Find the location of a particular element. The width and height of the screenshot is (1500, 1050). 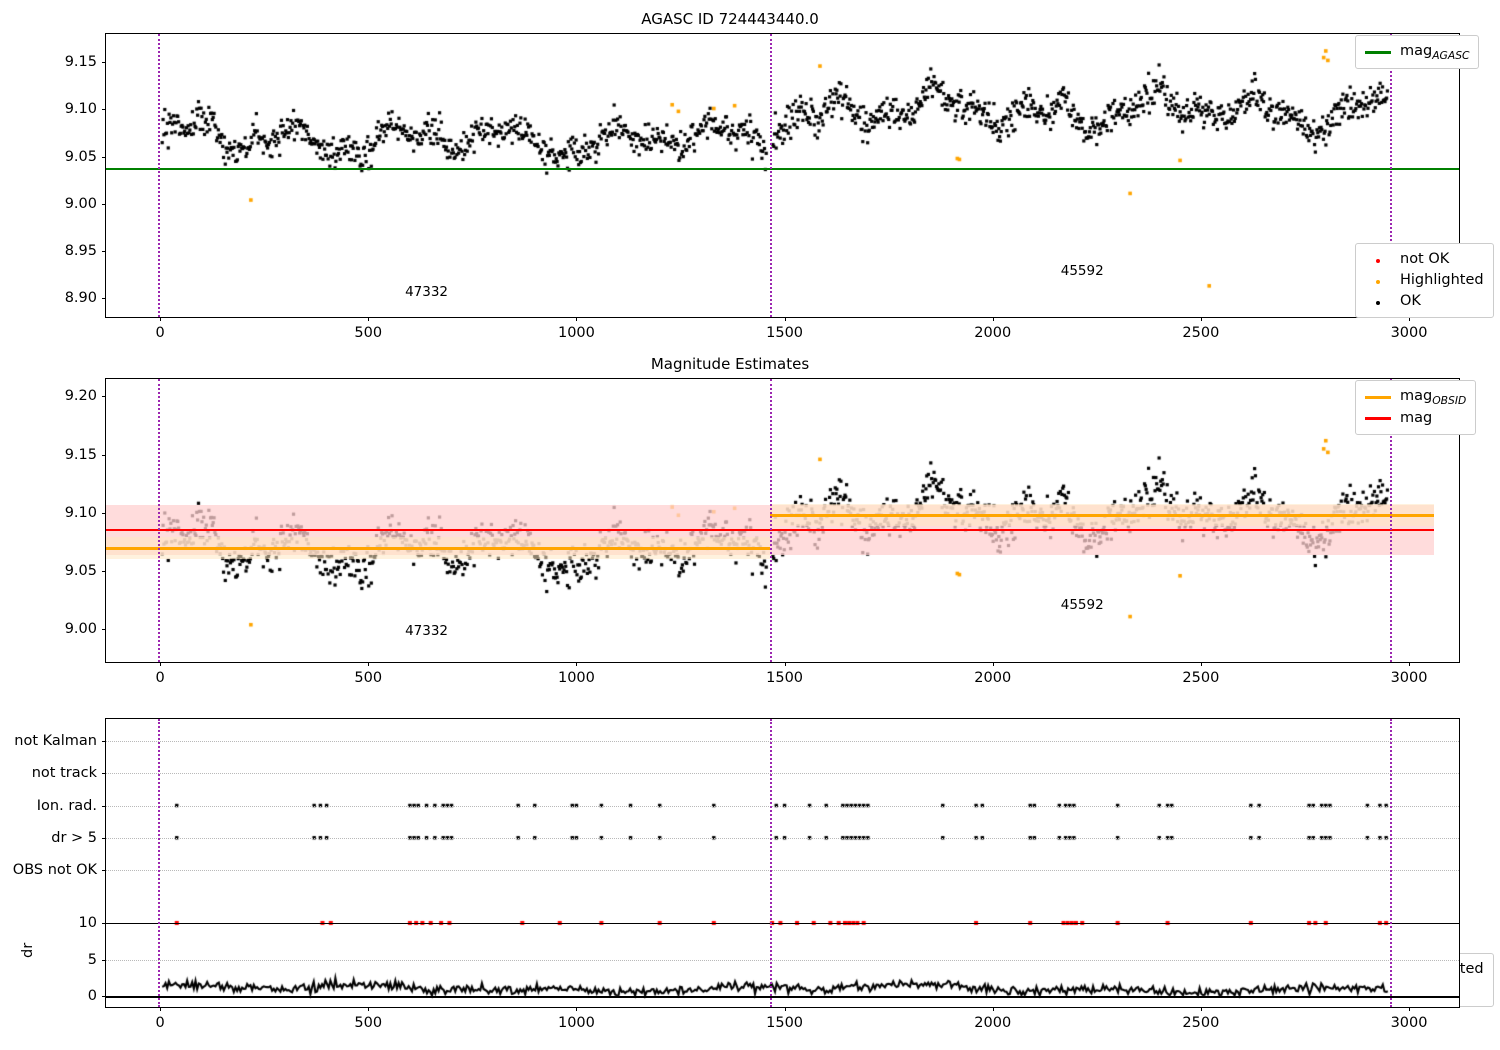

panel2-ytick-label-3: 9.15 is located at coordinates (80, 454).